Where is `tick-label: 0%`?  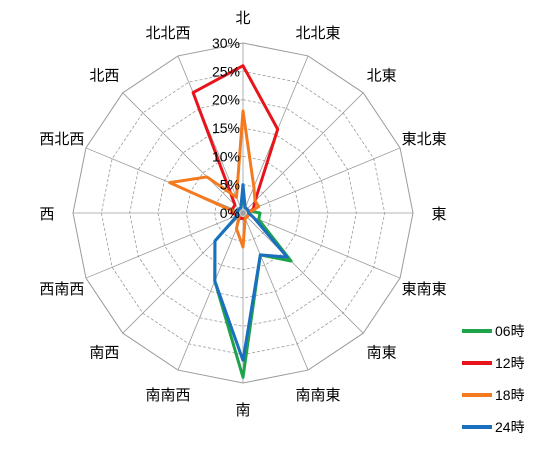
tick-label: 0% is located at coordinates (230, 213).